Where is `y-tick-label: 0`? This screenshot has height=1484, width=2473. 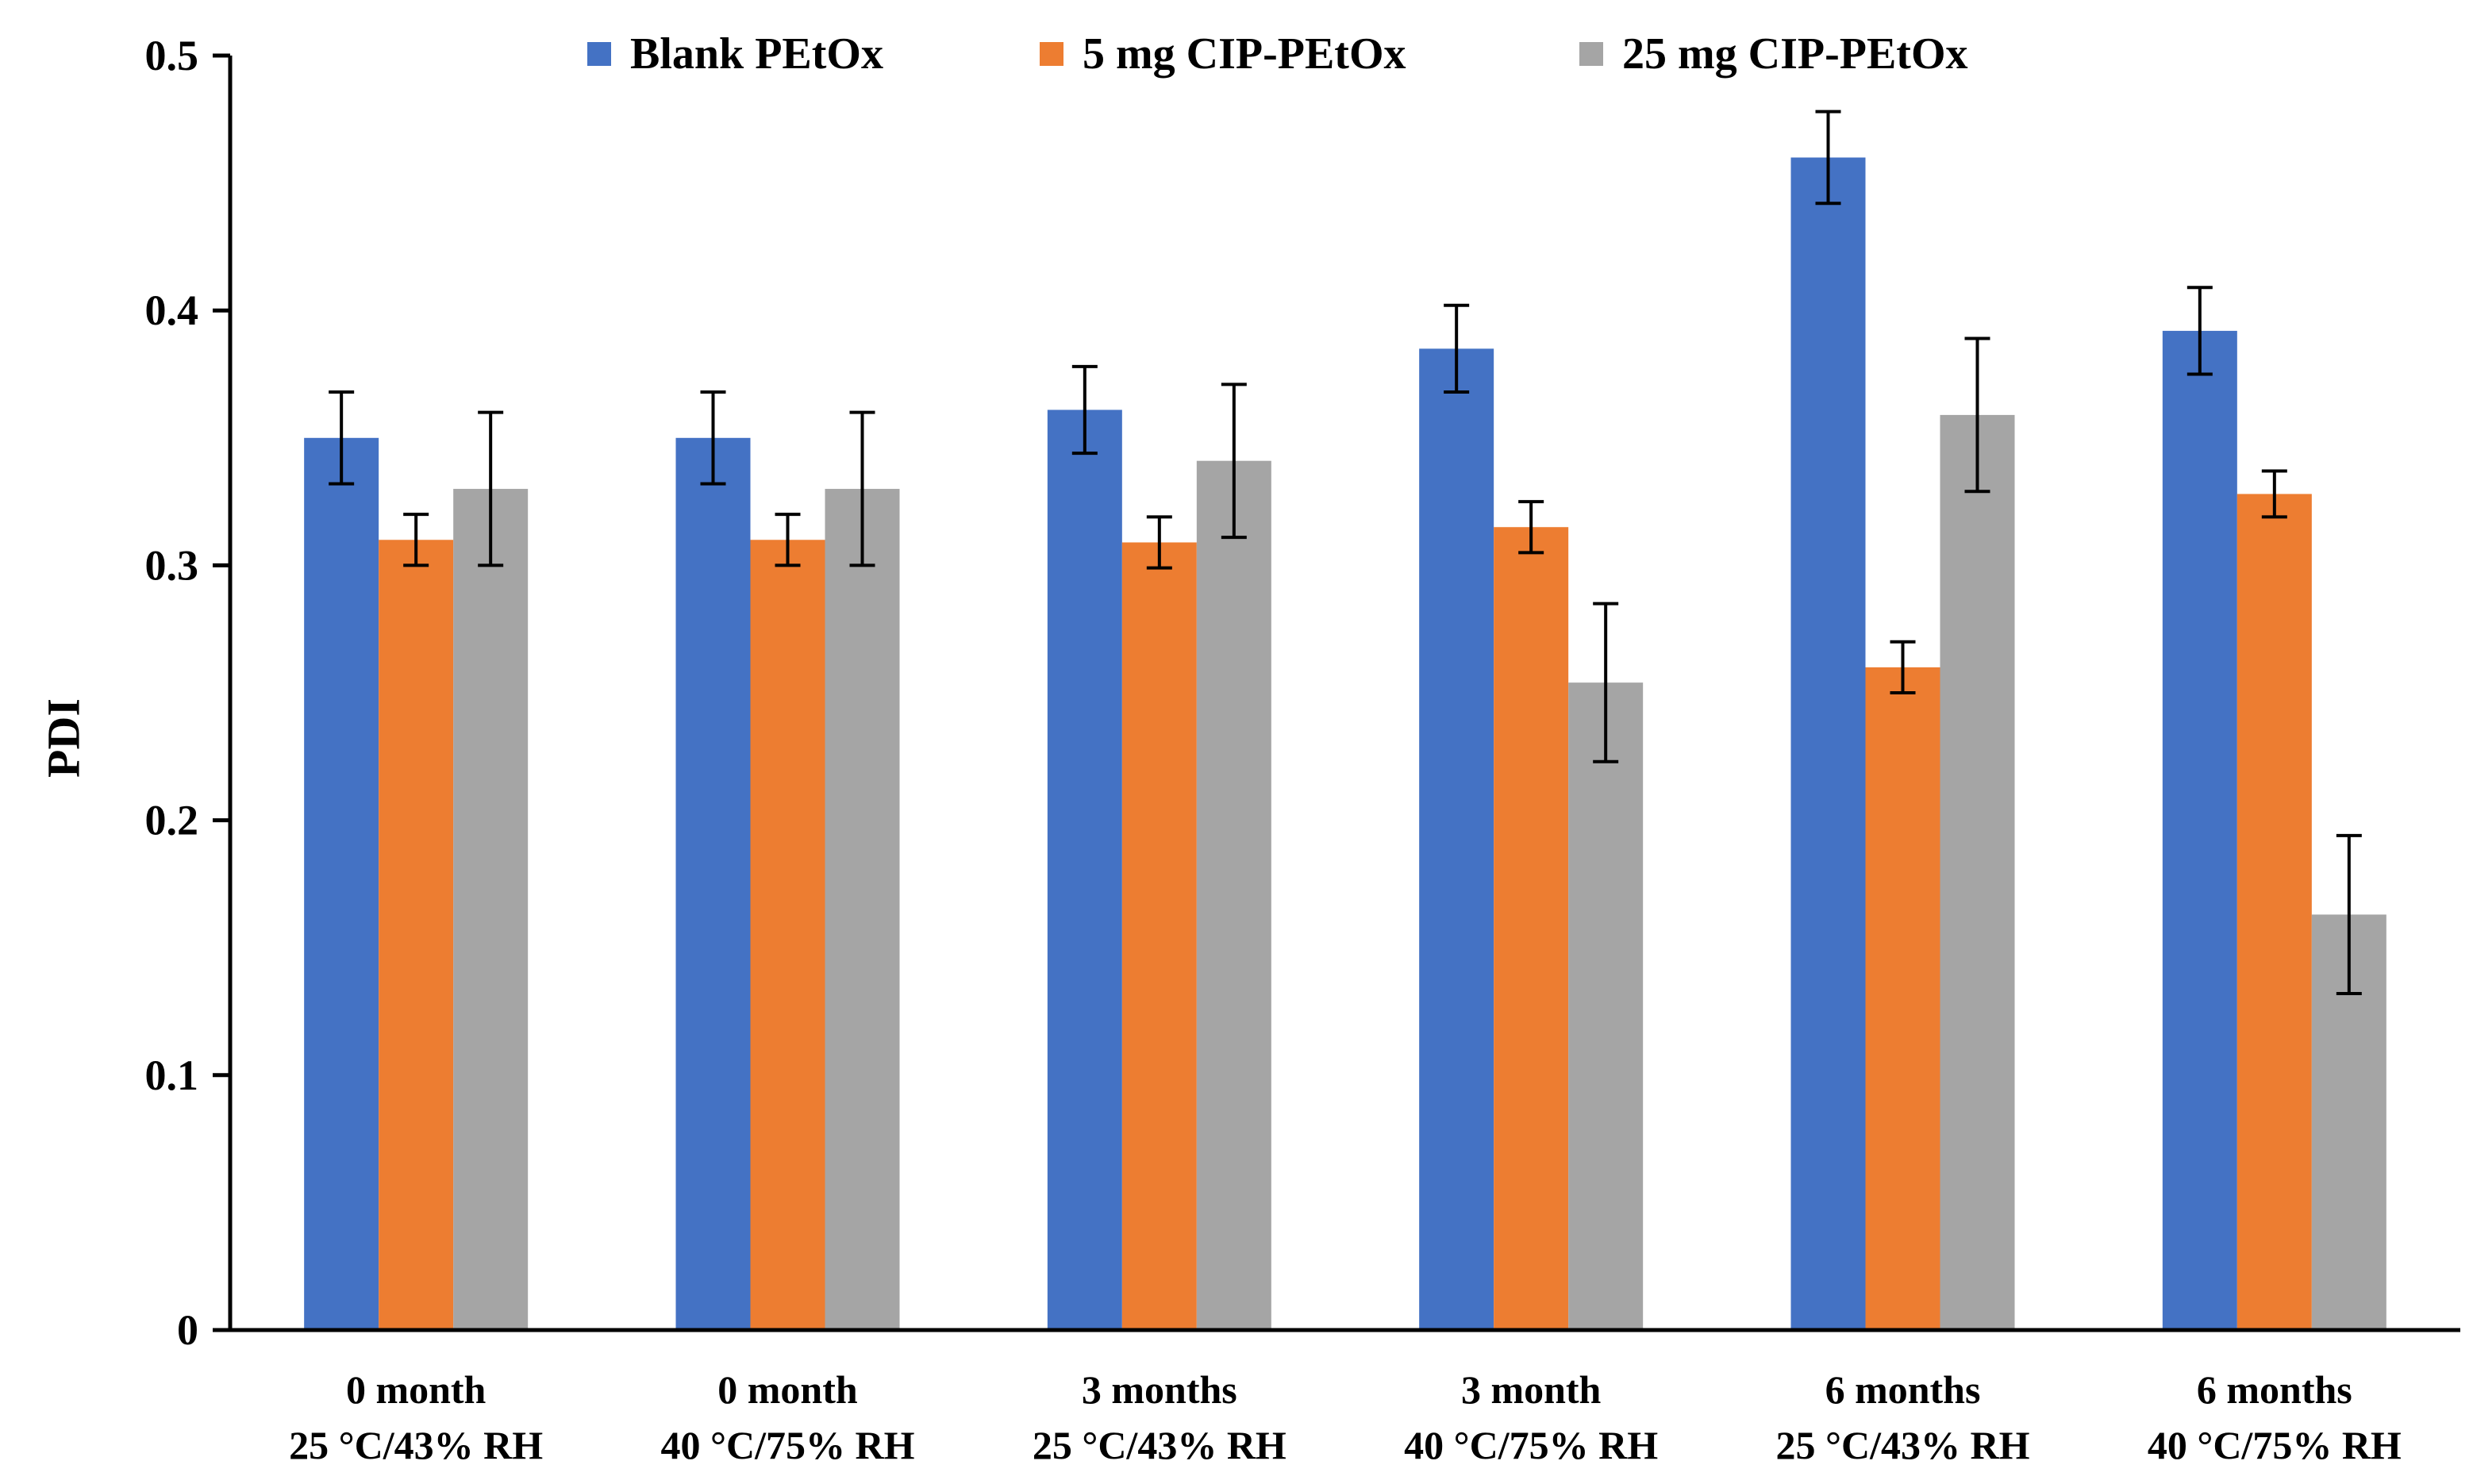 y-tick-label: 0 is located at coordinates (187, 1330).